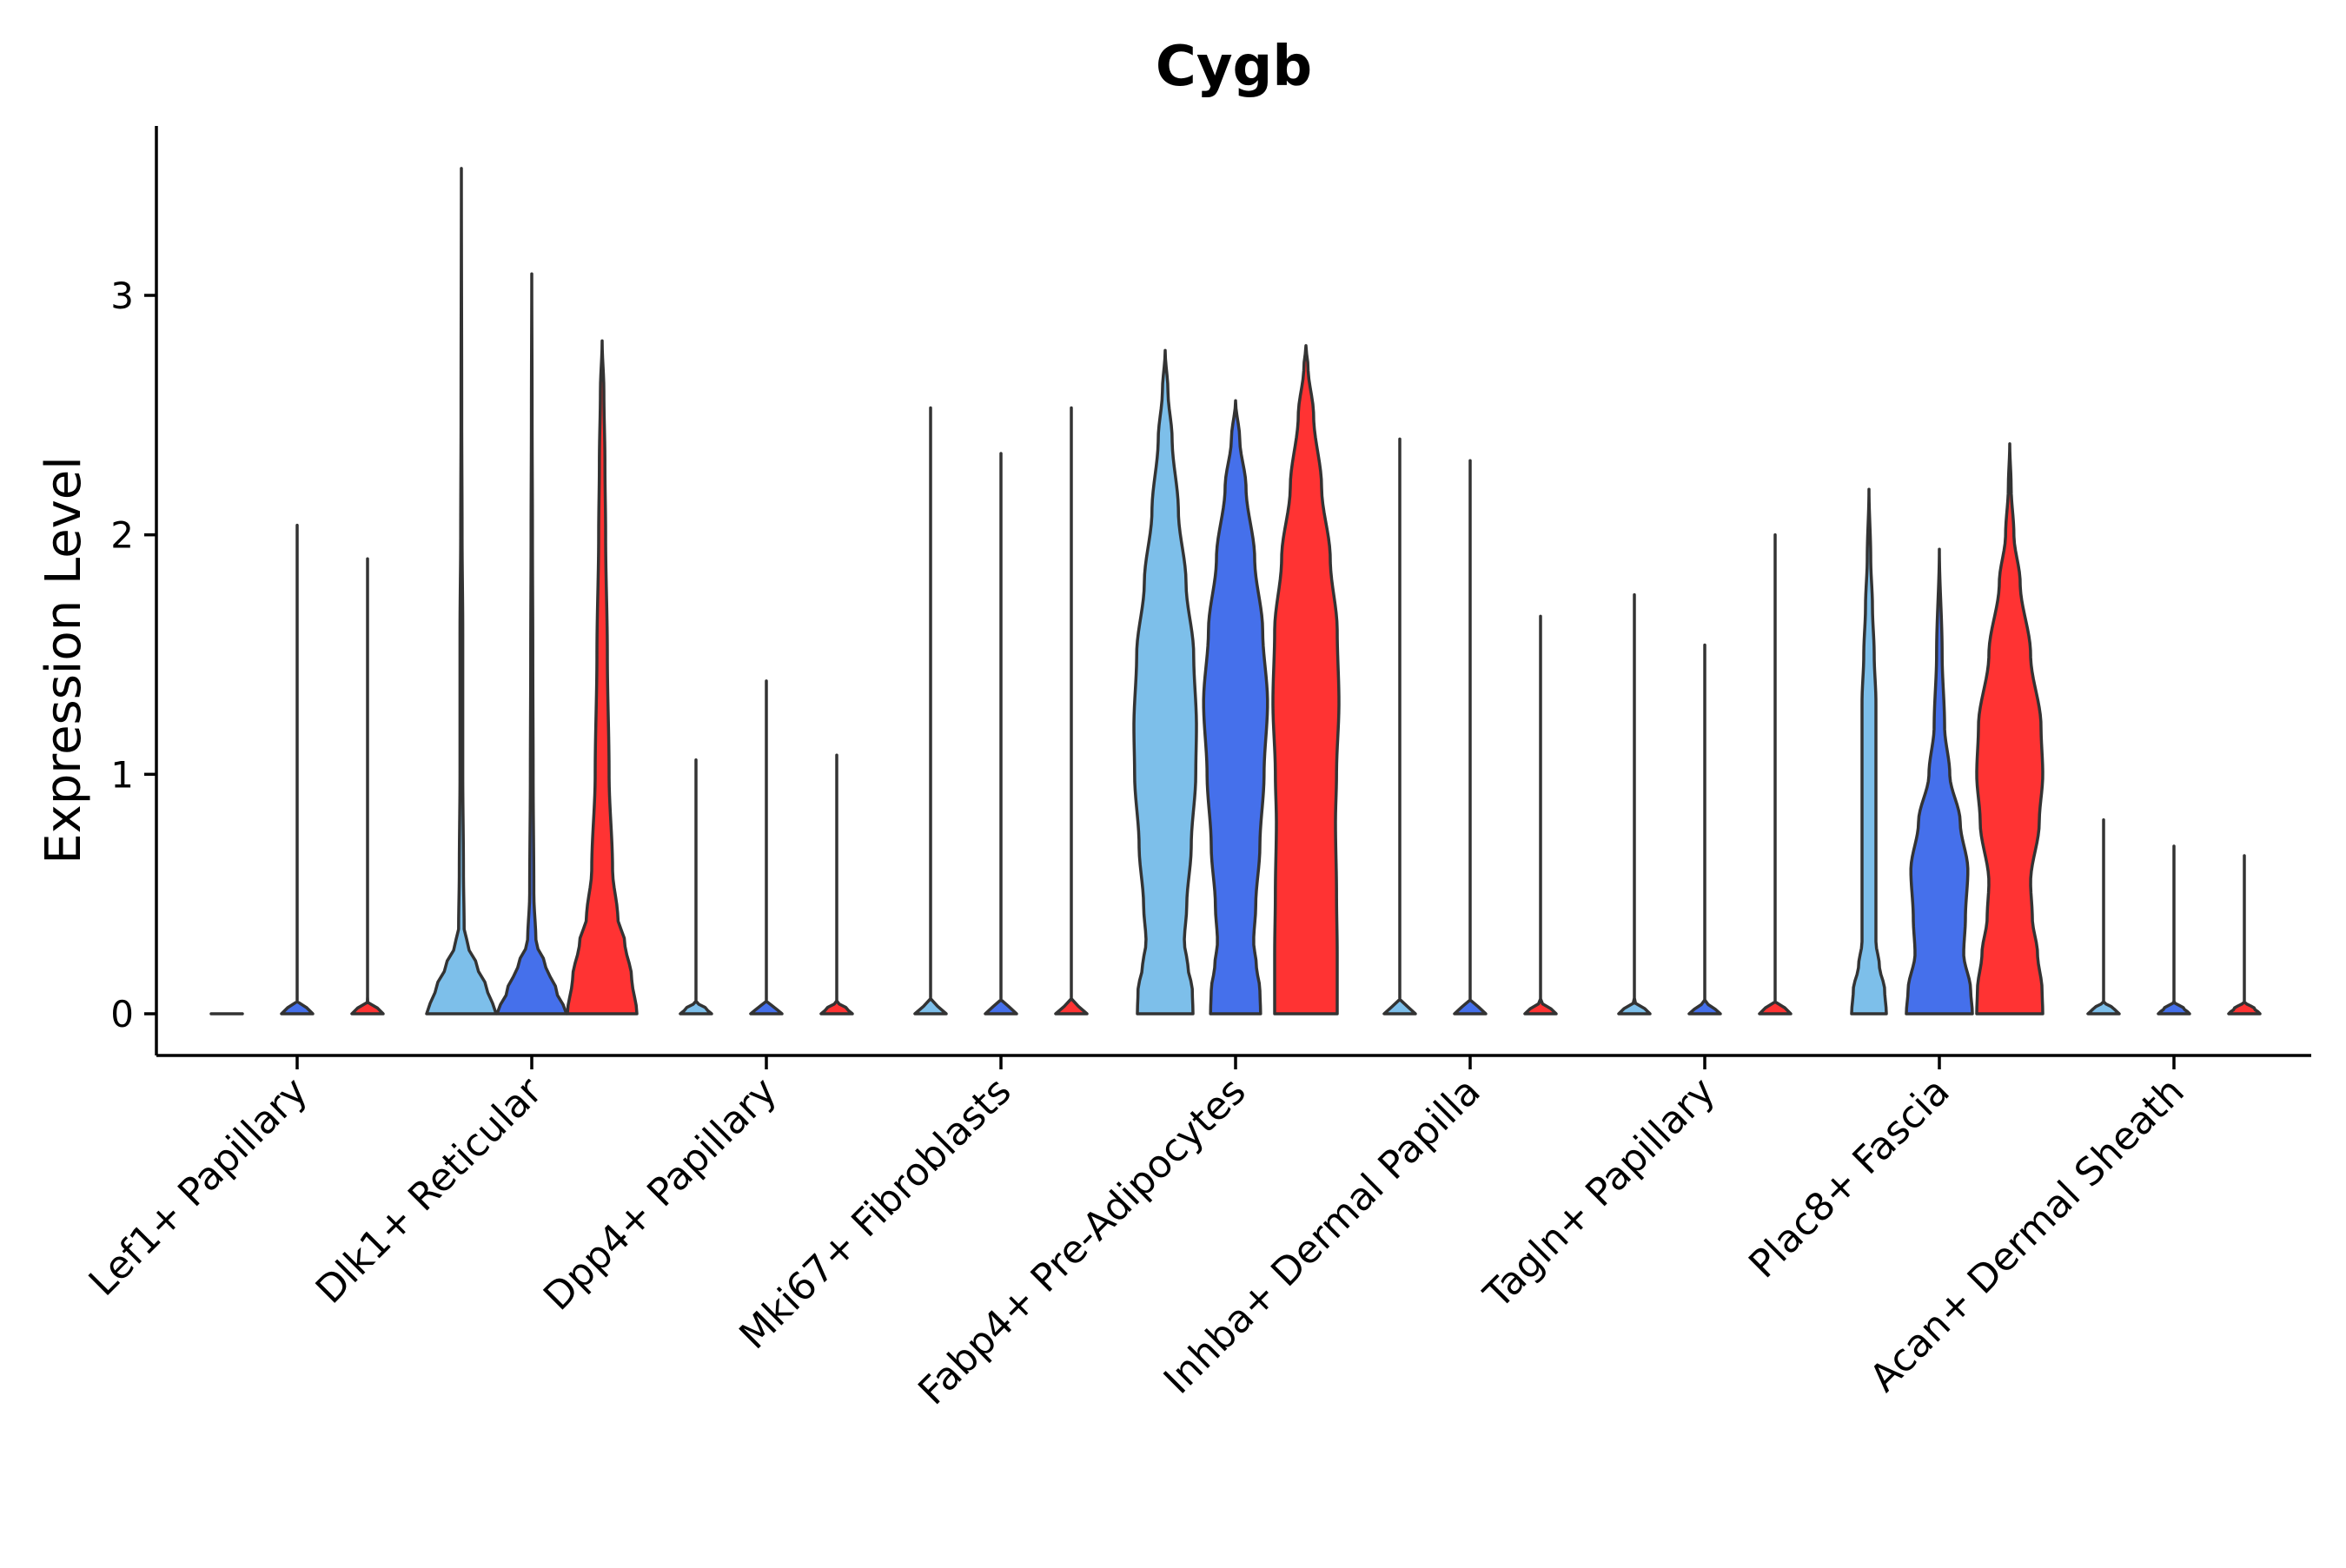 This screenshot has width=2346, height=1568. I want to click on y-tick-label-2: 2, so click(122, 535).